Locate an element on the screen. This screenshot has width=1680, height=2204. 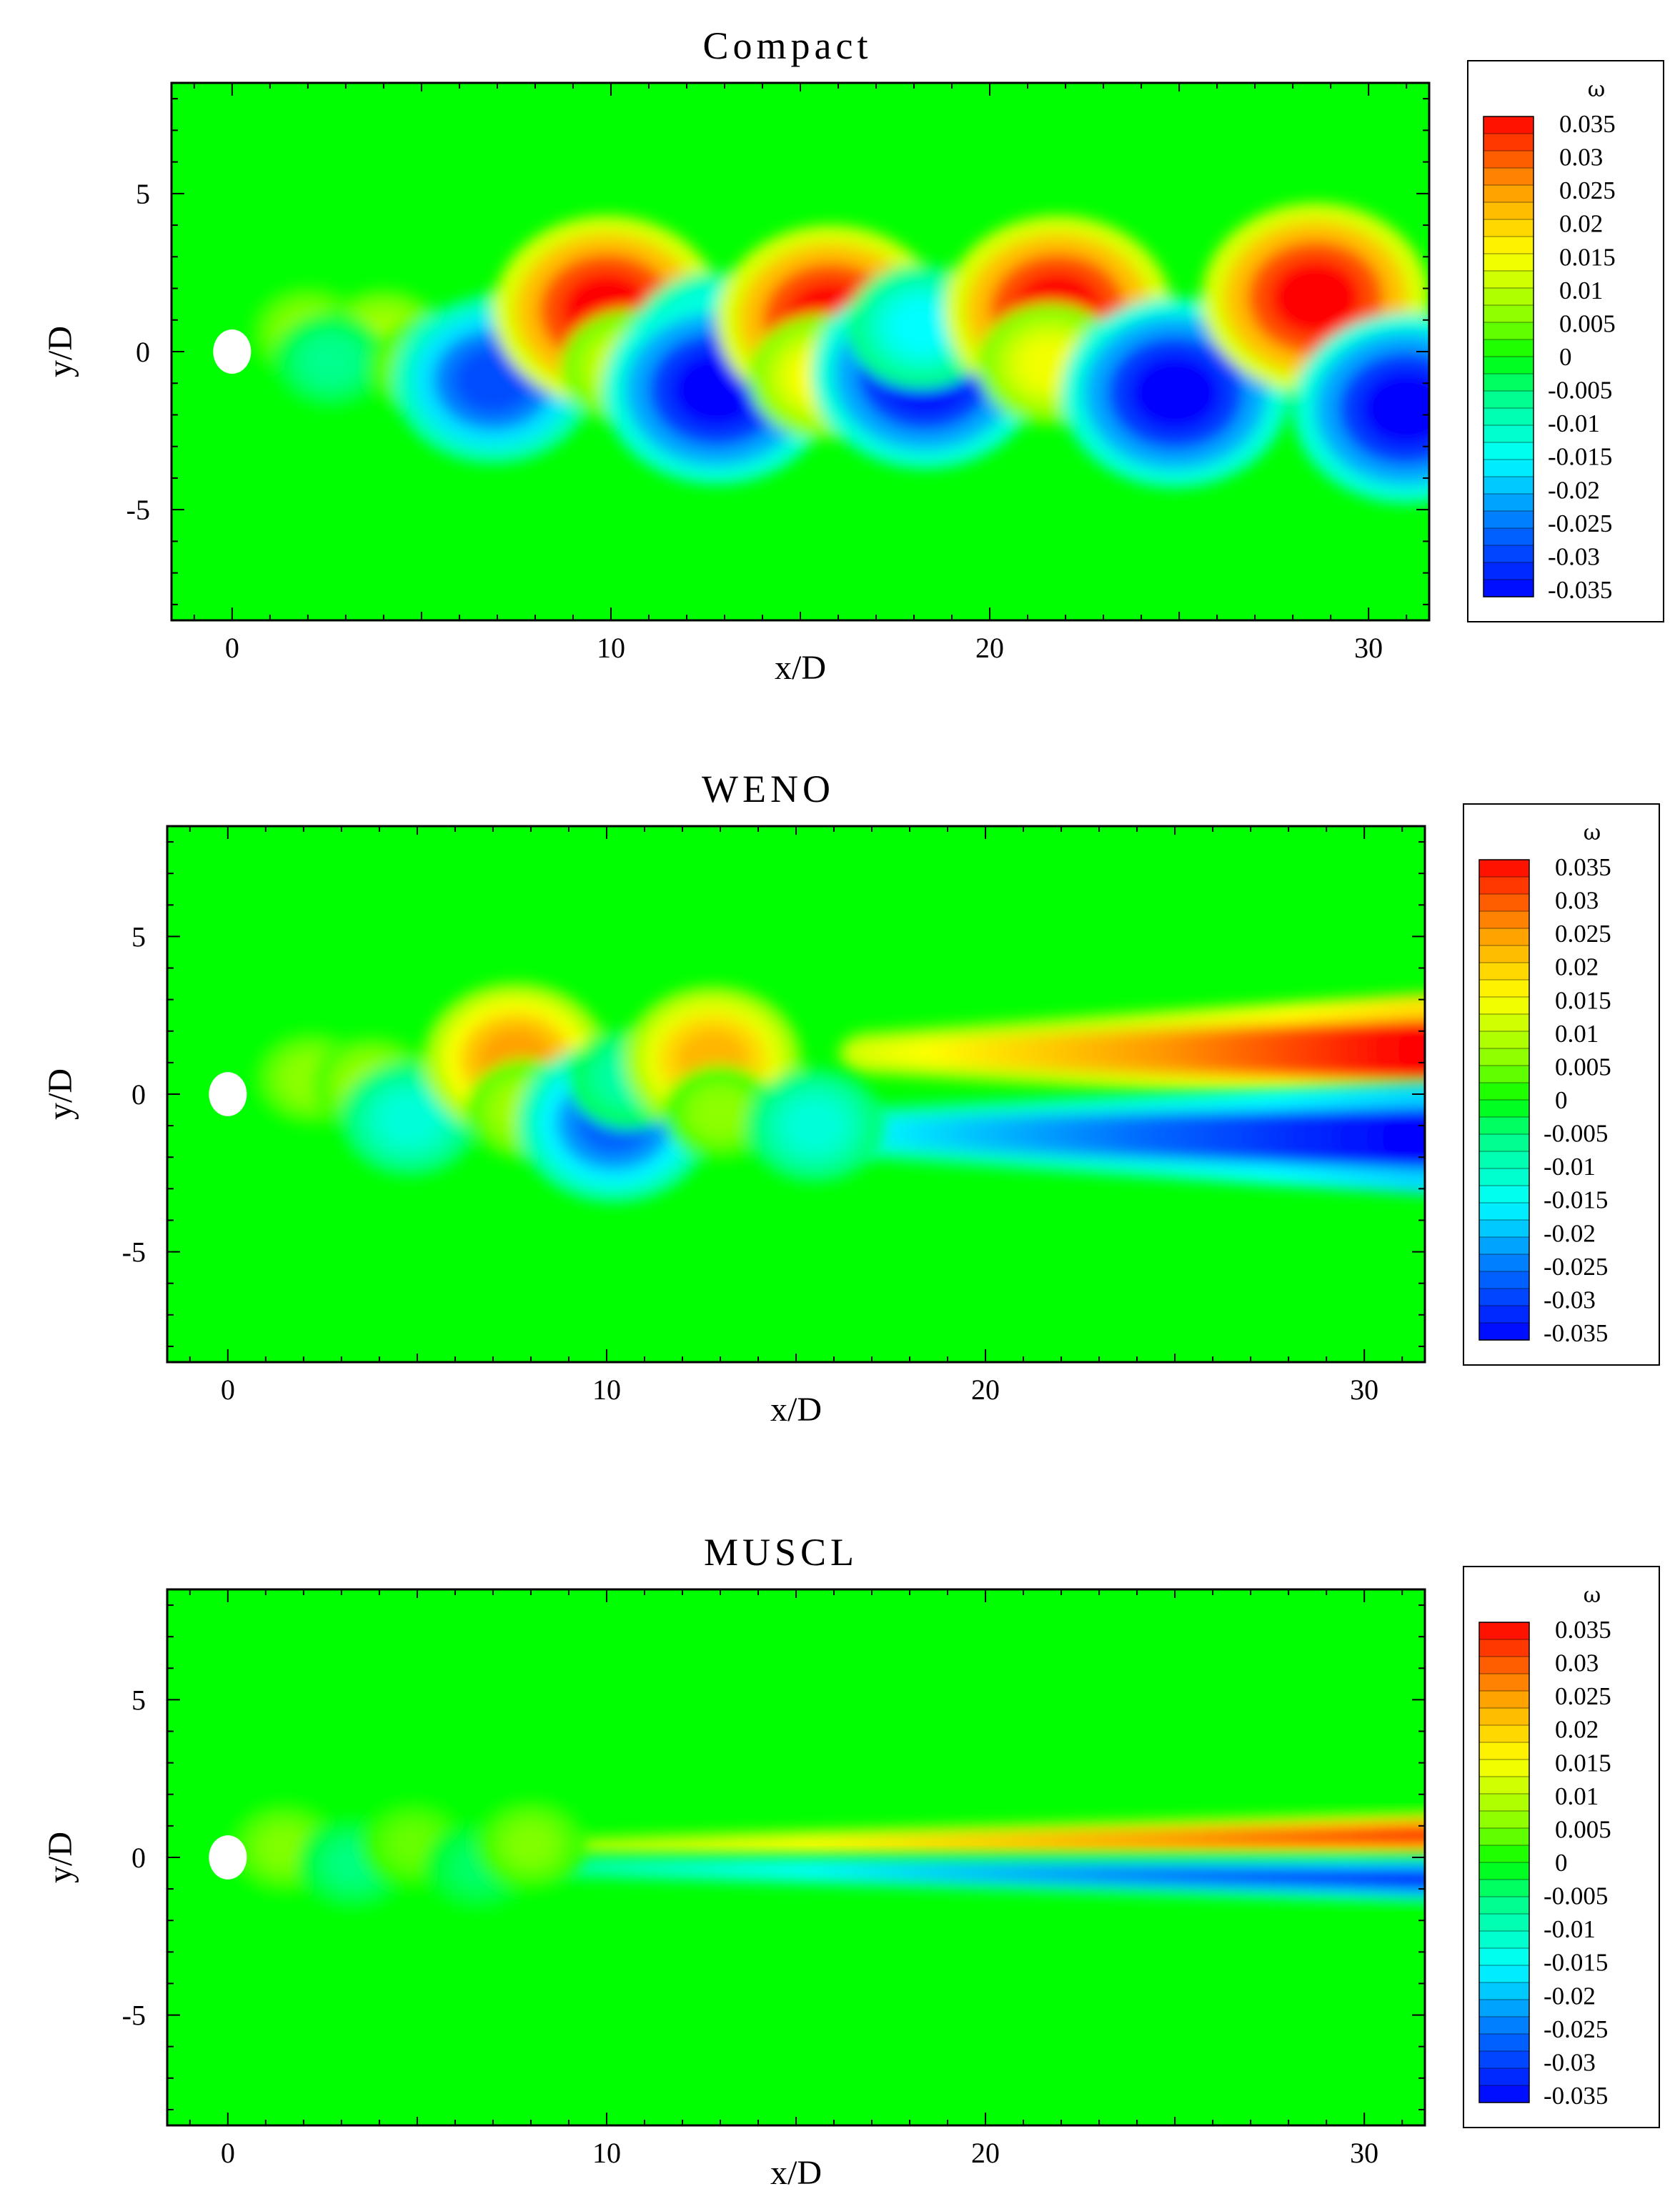
x-tick-label: 30 is located at coordinates (1364, 1390).